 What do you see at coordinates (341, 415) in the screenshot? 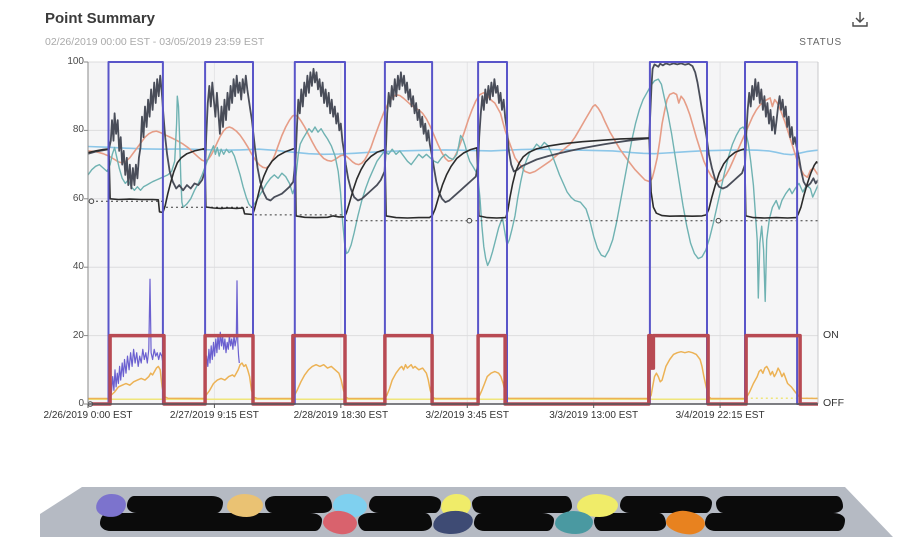
I see `x-axis-tick-label: 2/28/2019 18:30 EST` at bounding box center [341, 415].